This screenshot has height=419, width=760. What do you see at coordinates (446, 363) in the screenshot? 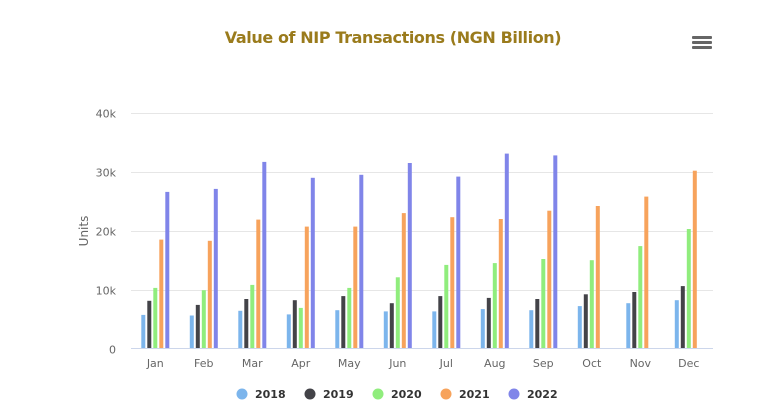
I see `x-tick-label: Jul` at bounding box center [446, 363].